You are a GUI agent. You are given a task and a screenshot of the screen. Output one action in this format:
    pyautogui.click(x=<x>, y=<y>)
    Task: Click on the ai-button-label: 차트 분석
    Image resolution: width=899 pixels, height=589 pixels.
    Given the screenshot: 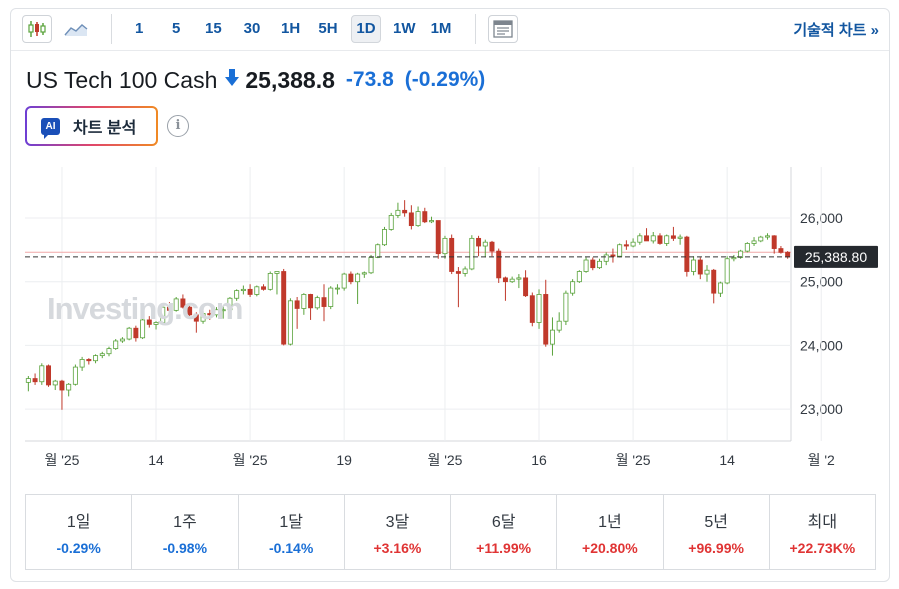 What is the action you would take?
    pyautogui.click(x=105, y=128)
    